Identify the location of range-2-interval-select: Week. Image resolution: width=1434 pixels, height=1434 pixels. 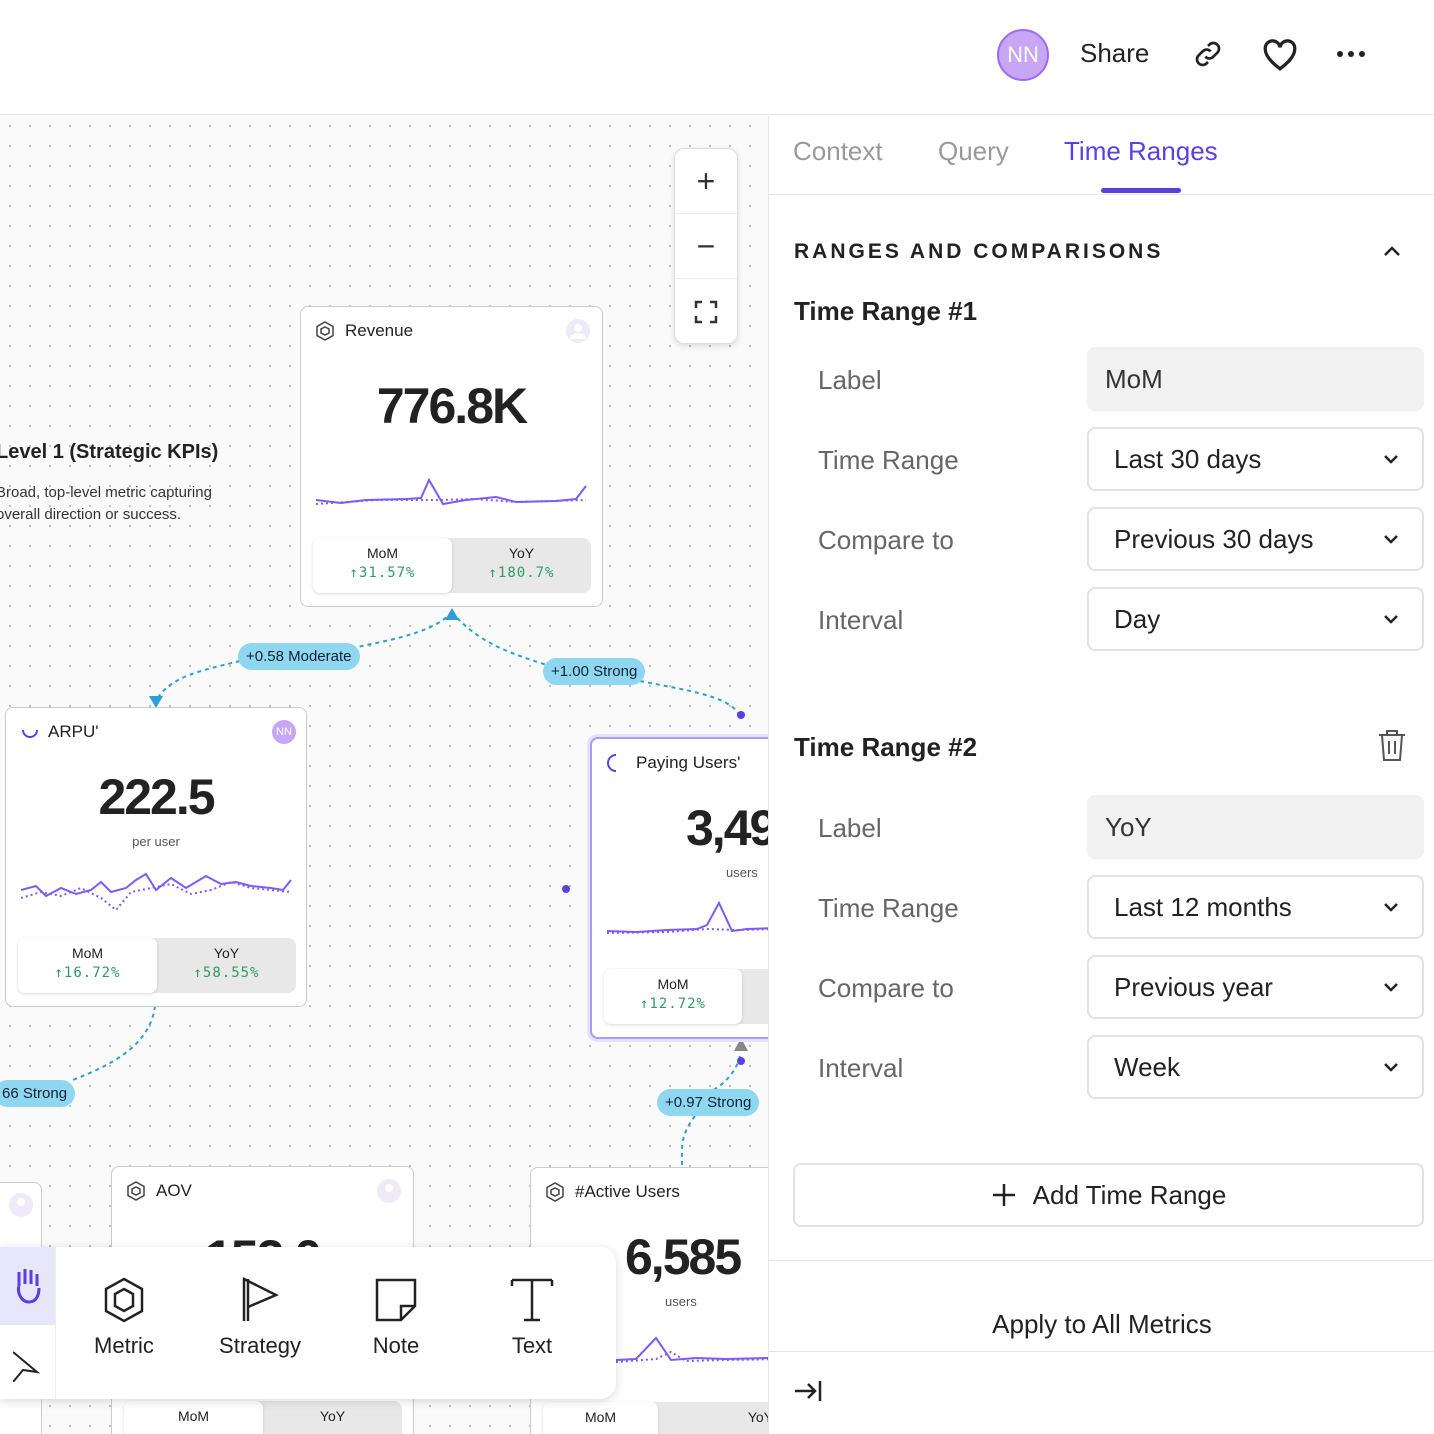
(1255, 1067).